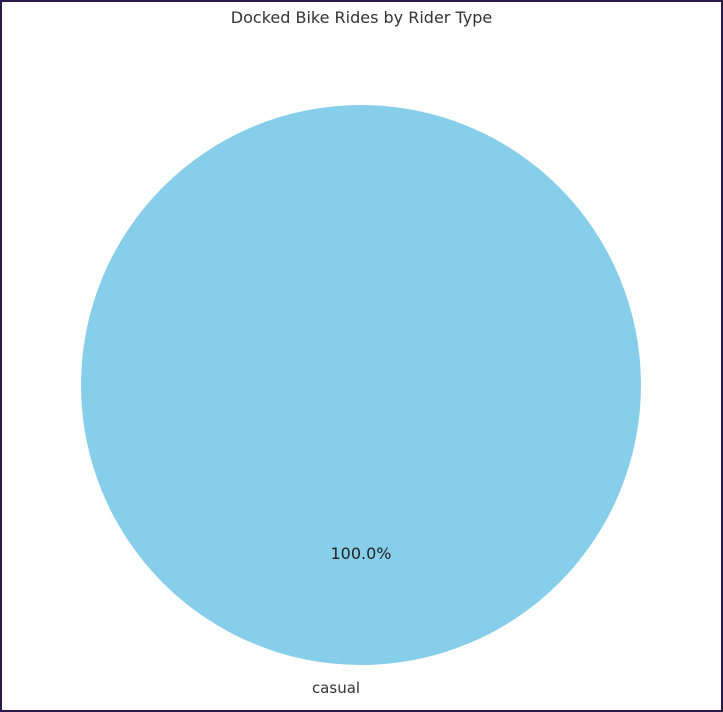 The width and height of the screenshot is (723, 712). I want to click on pie-labels: 100.0% casual, so click(352, 620).